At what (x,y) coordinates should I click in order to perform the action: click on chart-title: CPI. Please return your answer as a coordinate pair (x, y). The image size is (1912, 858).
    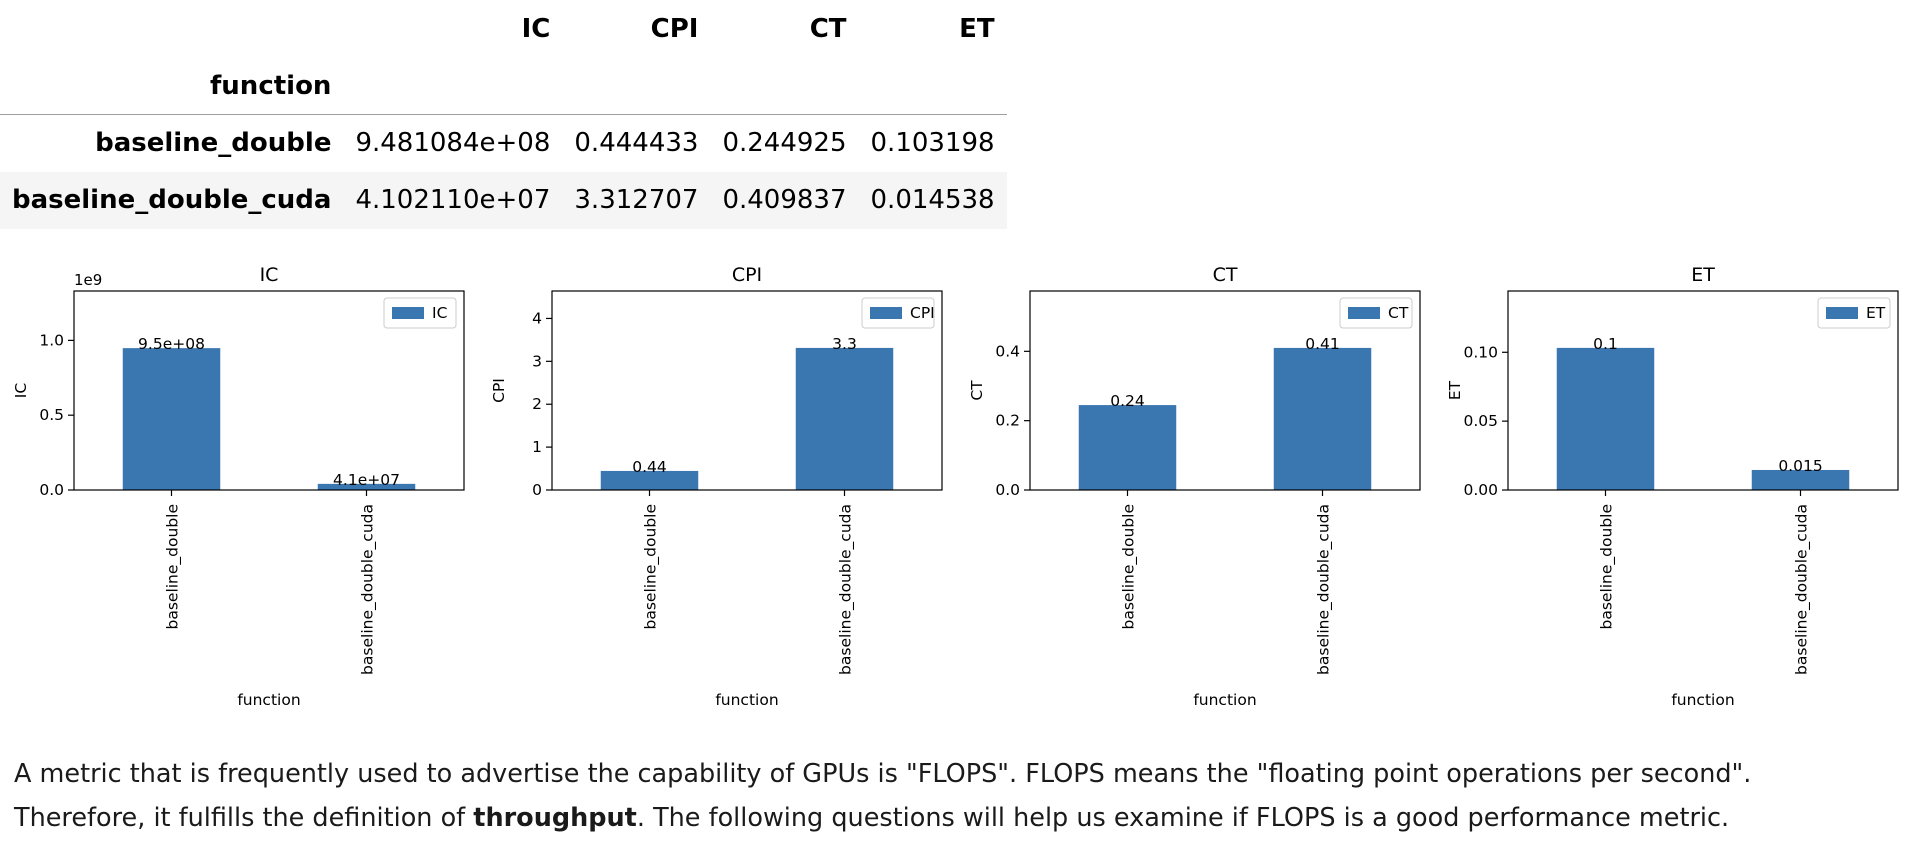
    Looking at the image, I should click on (747, 275).